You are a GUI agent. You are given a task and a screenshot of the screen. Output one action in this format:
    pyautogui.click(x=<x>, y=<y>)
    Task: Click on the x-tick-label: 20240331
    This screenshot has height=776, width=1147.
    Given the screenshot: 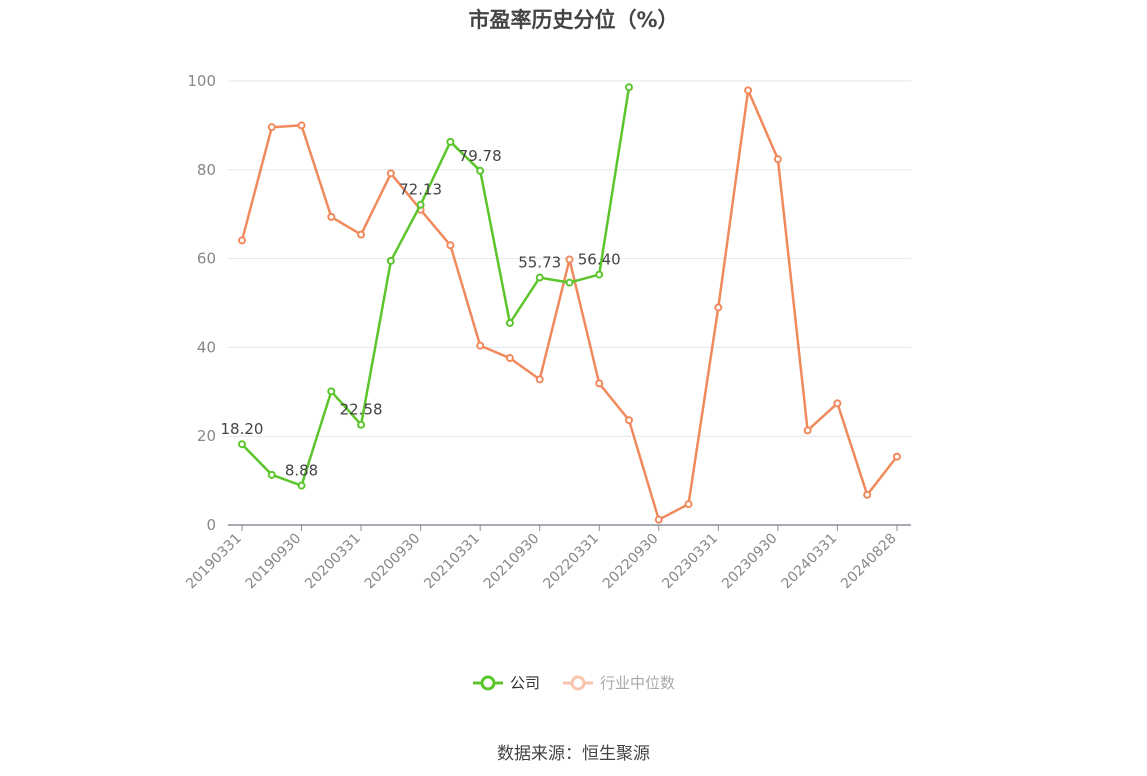 What is the action you would take?
    pyautogui.click(x=810, y=562)
    